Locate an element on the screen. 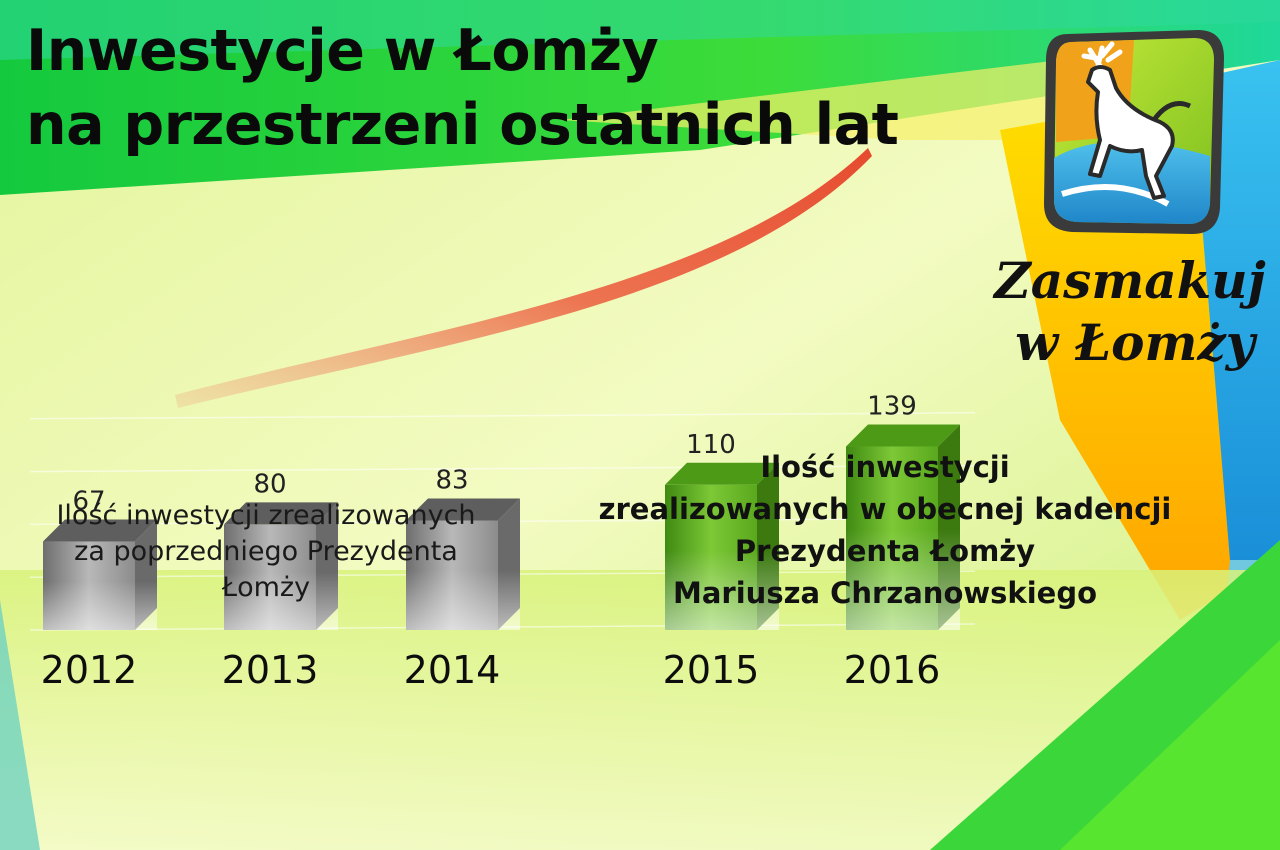  bar-2015 is located at coordinates (722, 546).